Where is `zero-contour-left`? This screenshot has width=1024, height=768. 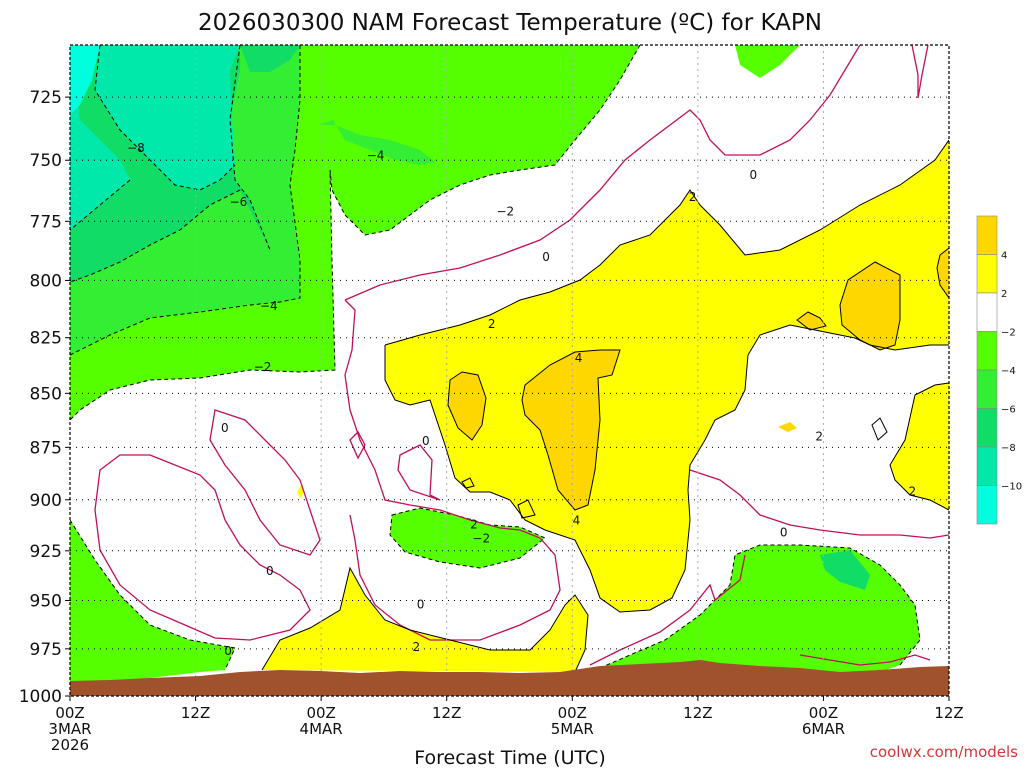 zero-contour-left is located at coordinates (202, 547).